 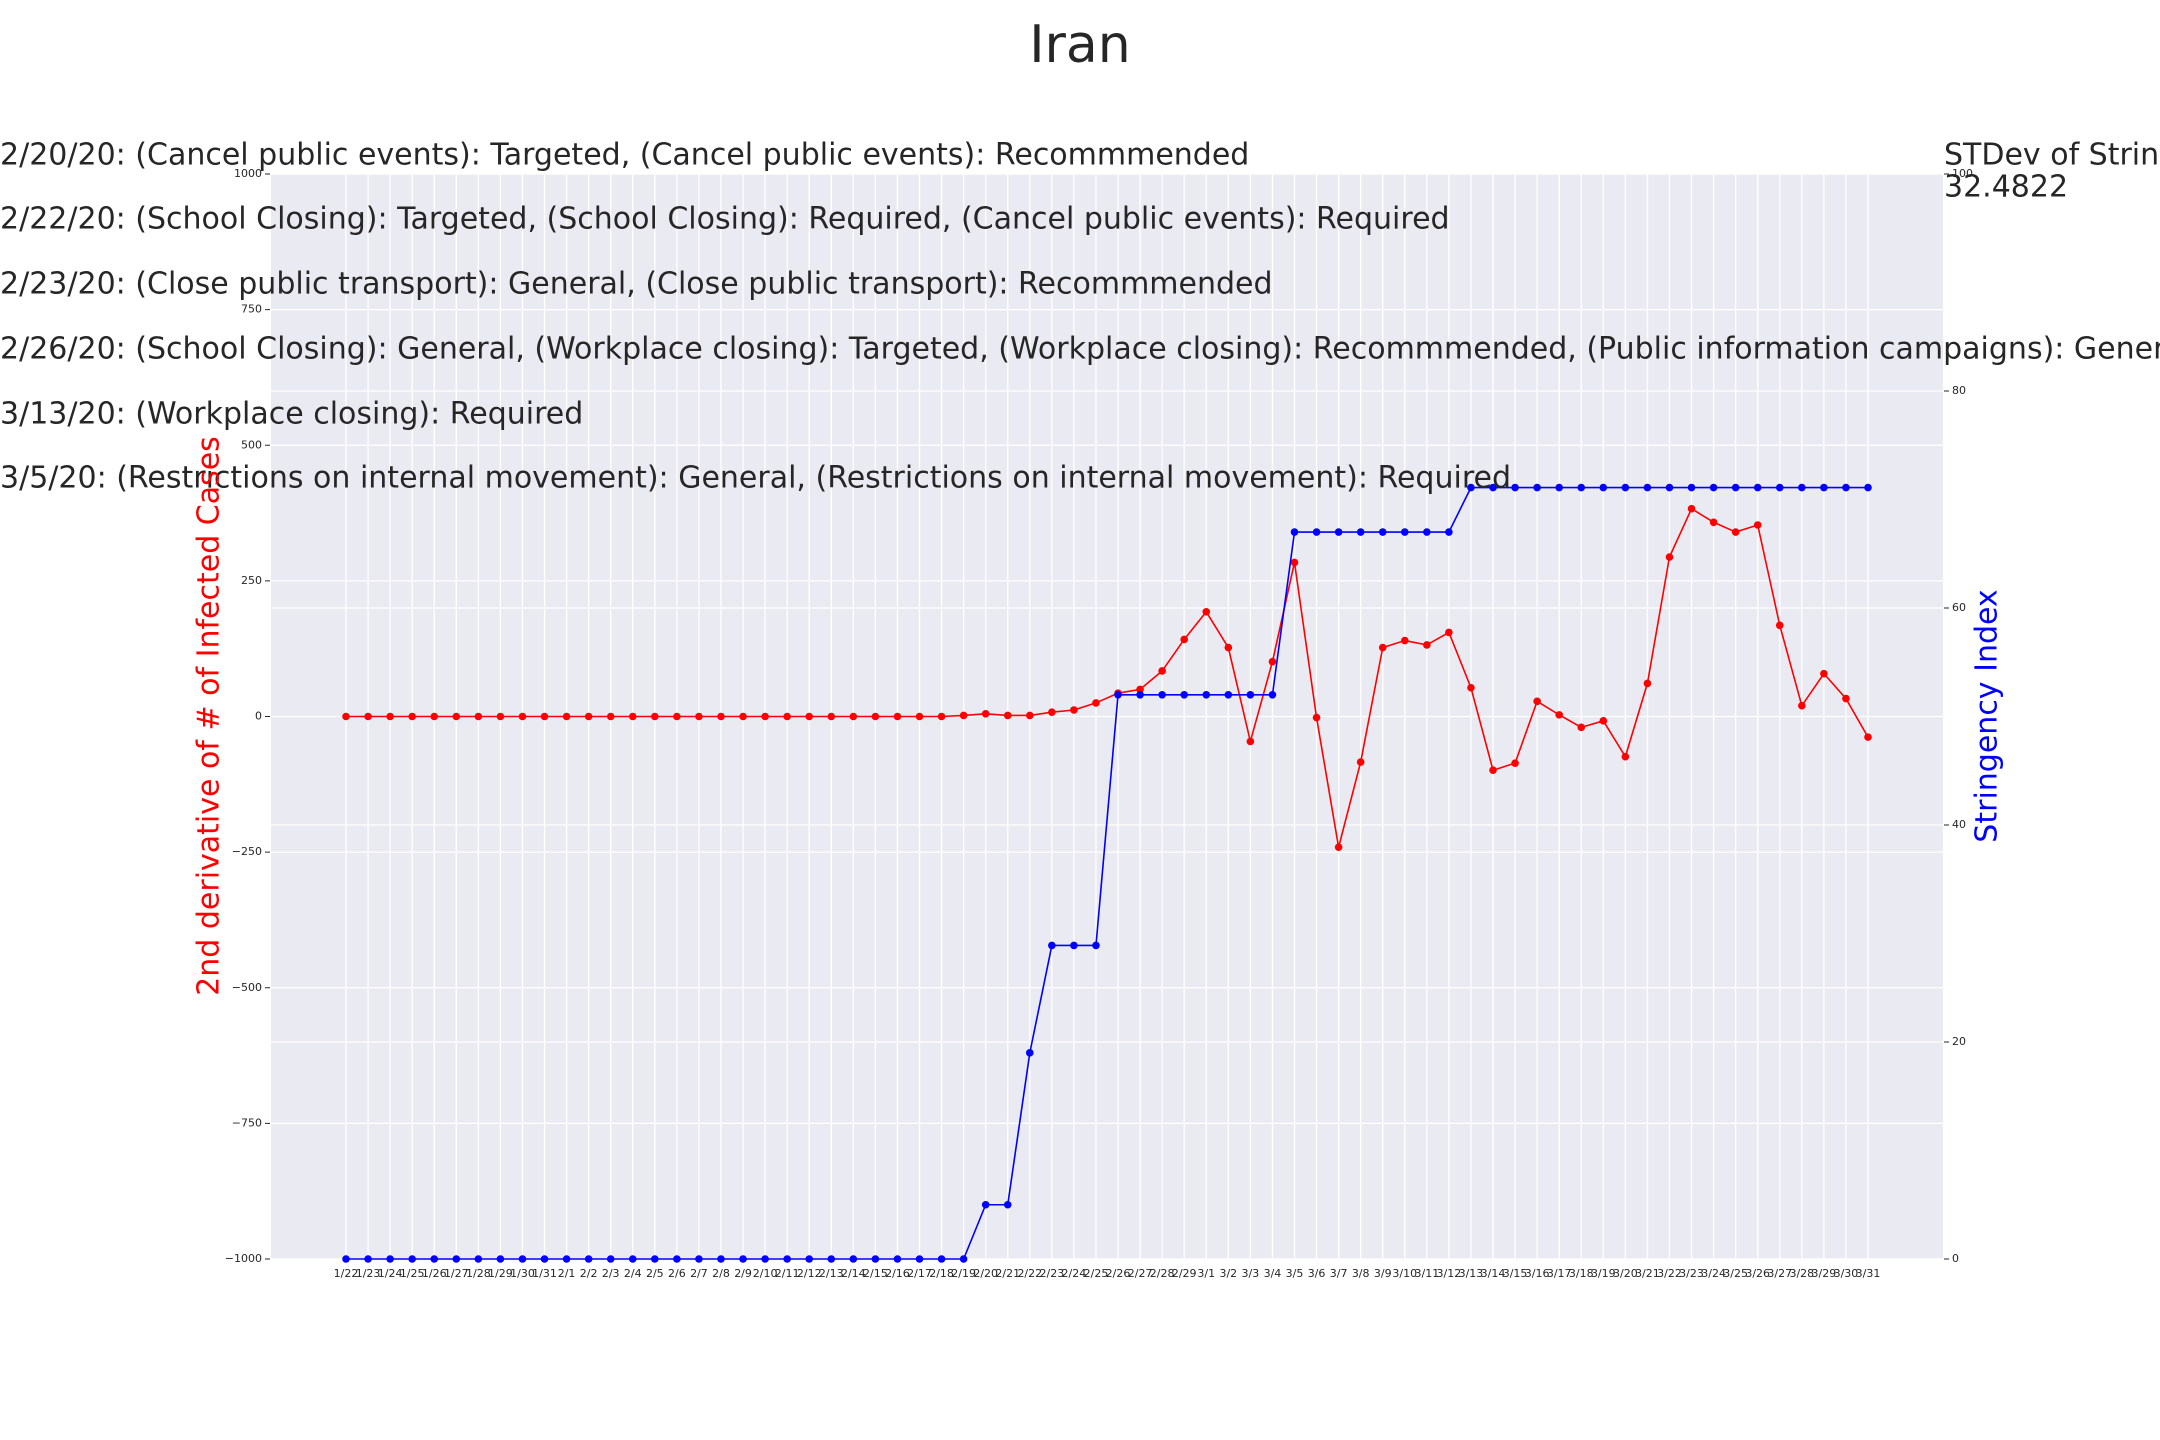 What do you see at coordinates (1295, 1273) in the screenshot?
I see `x-tick-label: 3/5` at bounding box center [1295, 1273].